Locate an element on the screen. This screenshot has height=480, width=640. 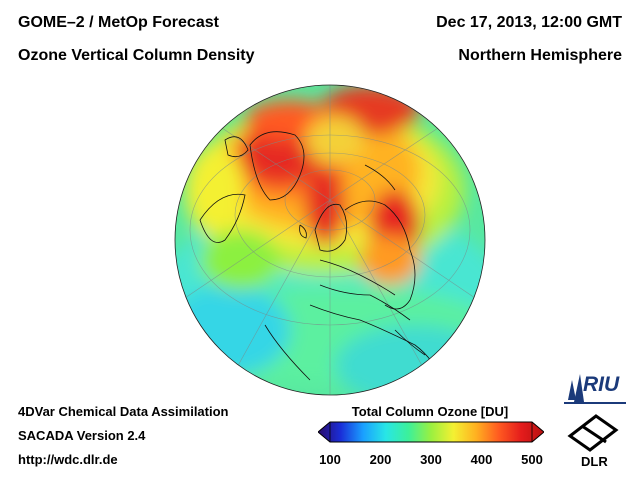
riu-logo-icon is located at coordinates (595, 389).